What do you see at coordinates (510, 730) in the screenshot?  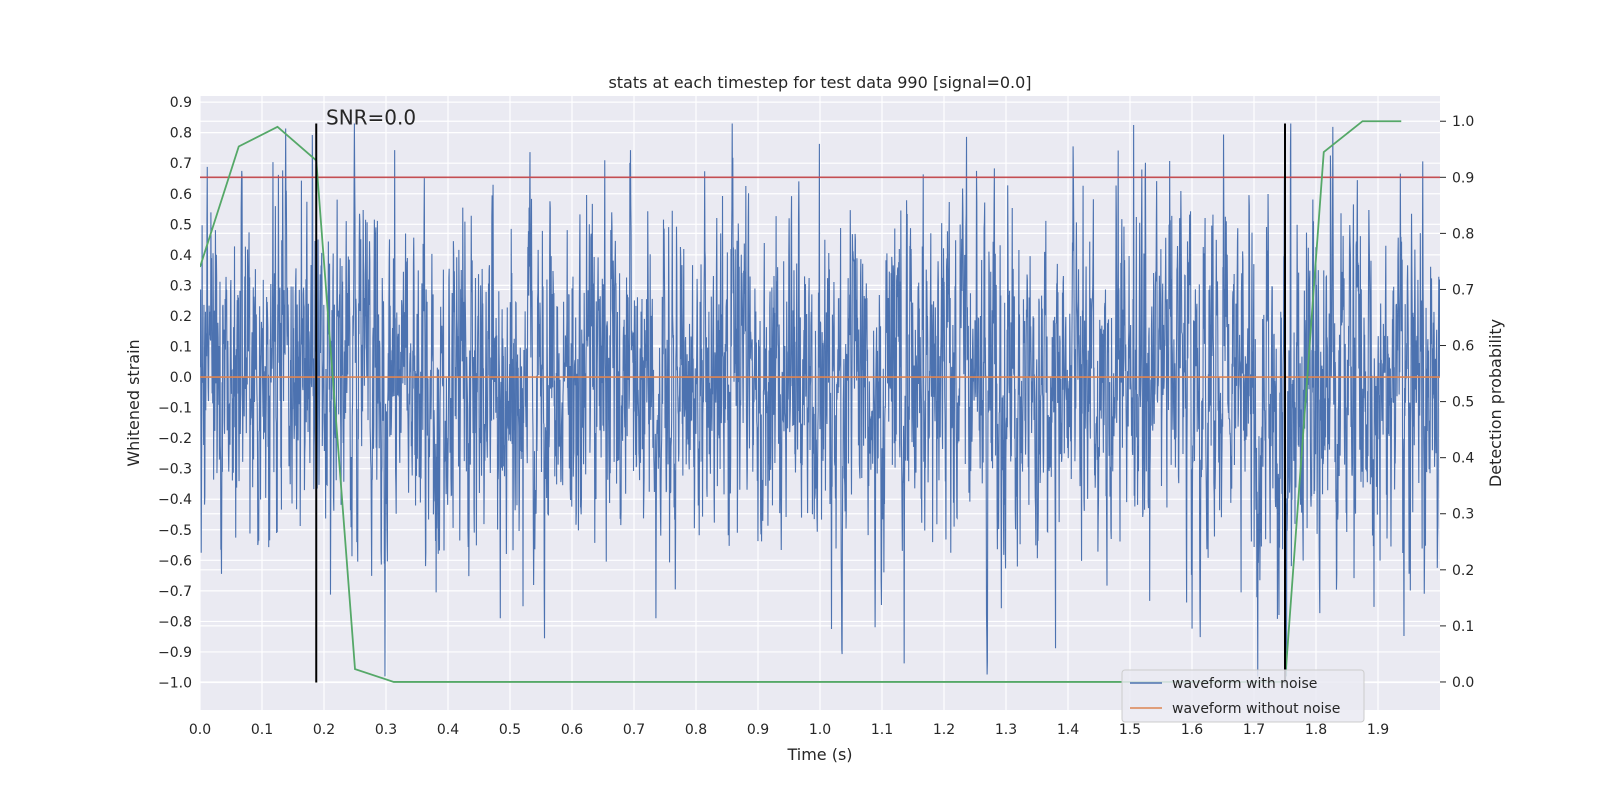 I see `x-tick-label: 0.5` at bounding box center [510, 730].